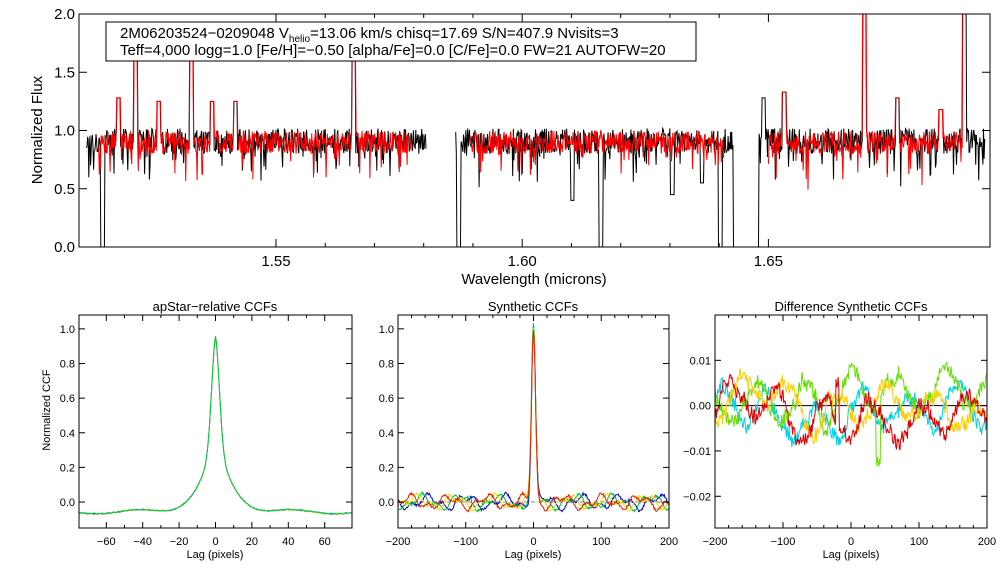 The width and height of the screenshot is (1008, 576). What do you see at coordinates (533, 306) in the screenshot?
I see `synthetic-ccf-title: Synthetic CCFs` at bounding box center [533, 306].